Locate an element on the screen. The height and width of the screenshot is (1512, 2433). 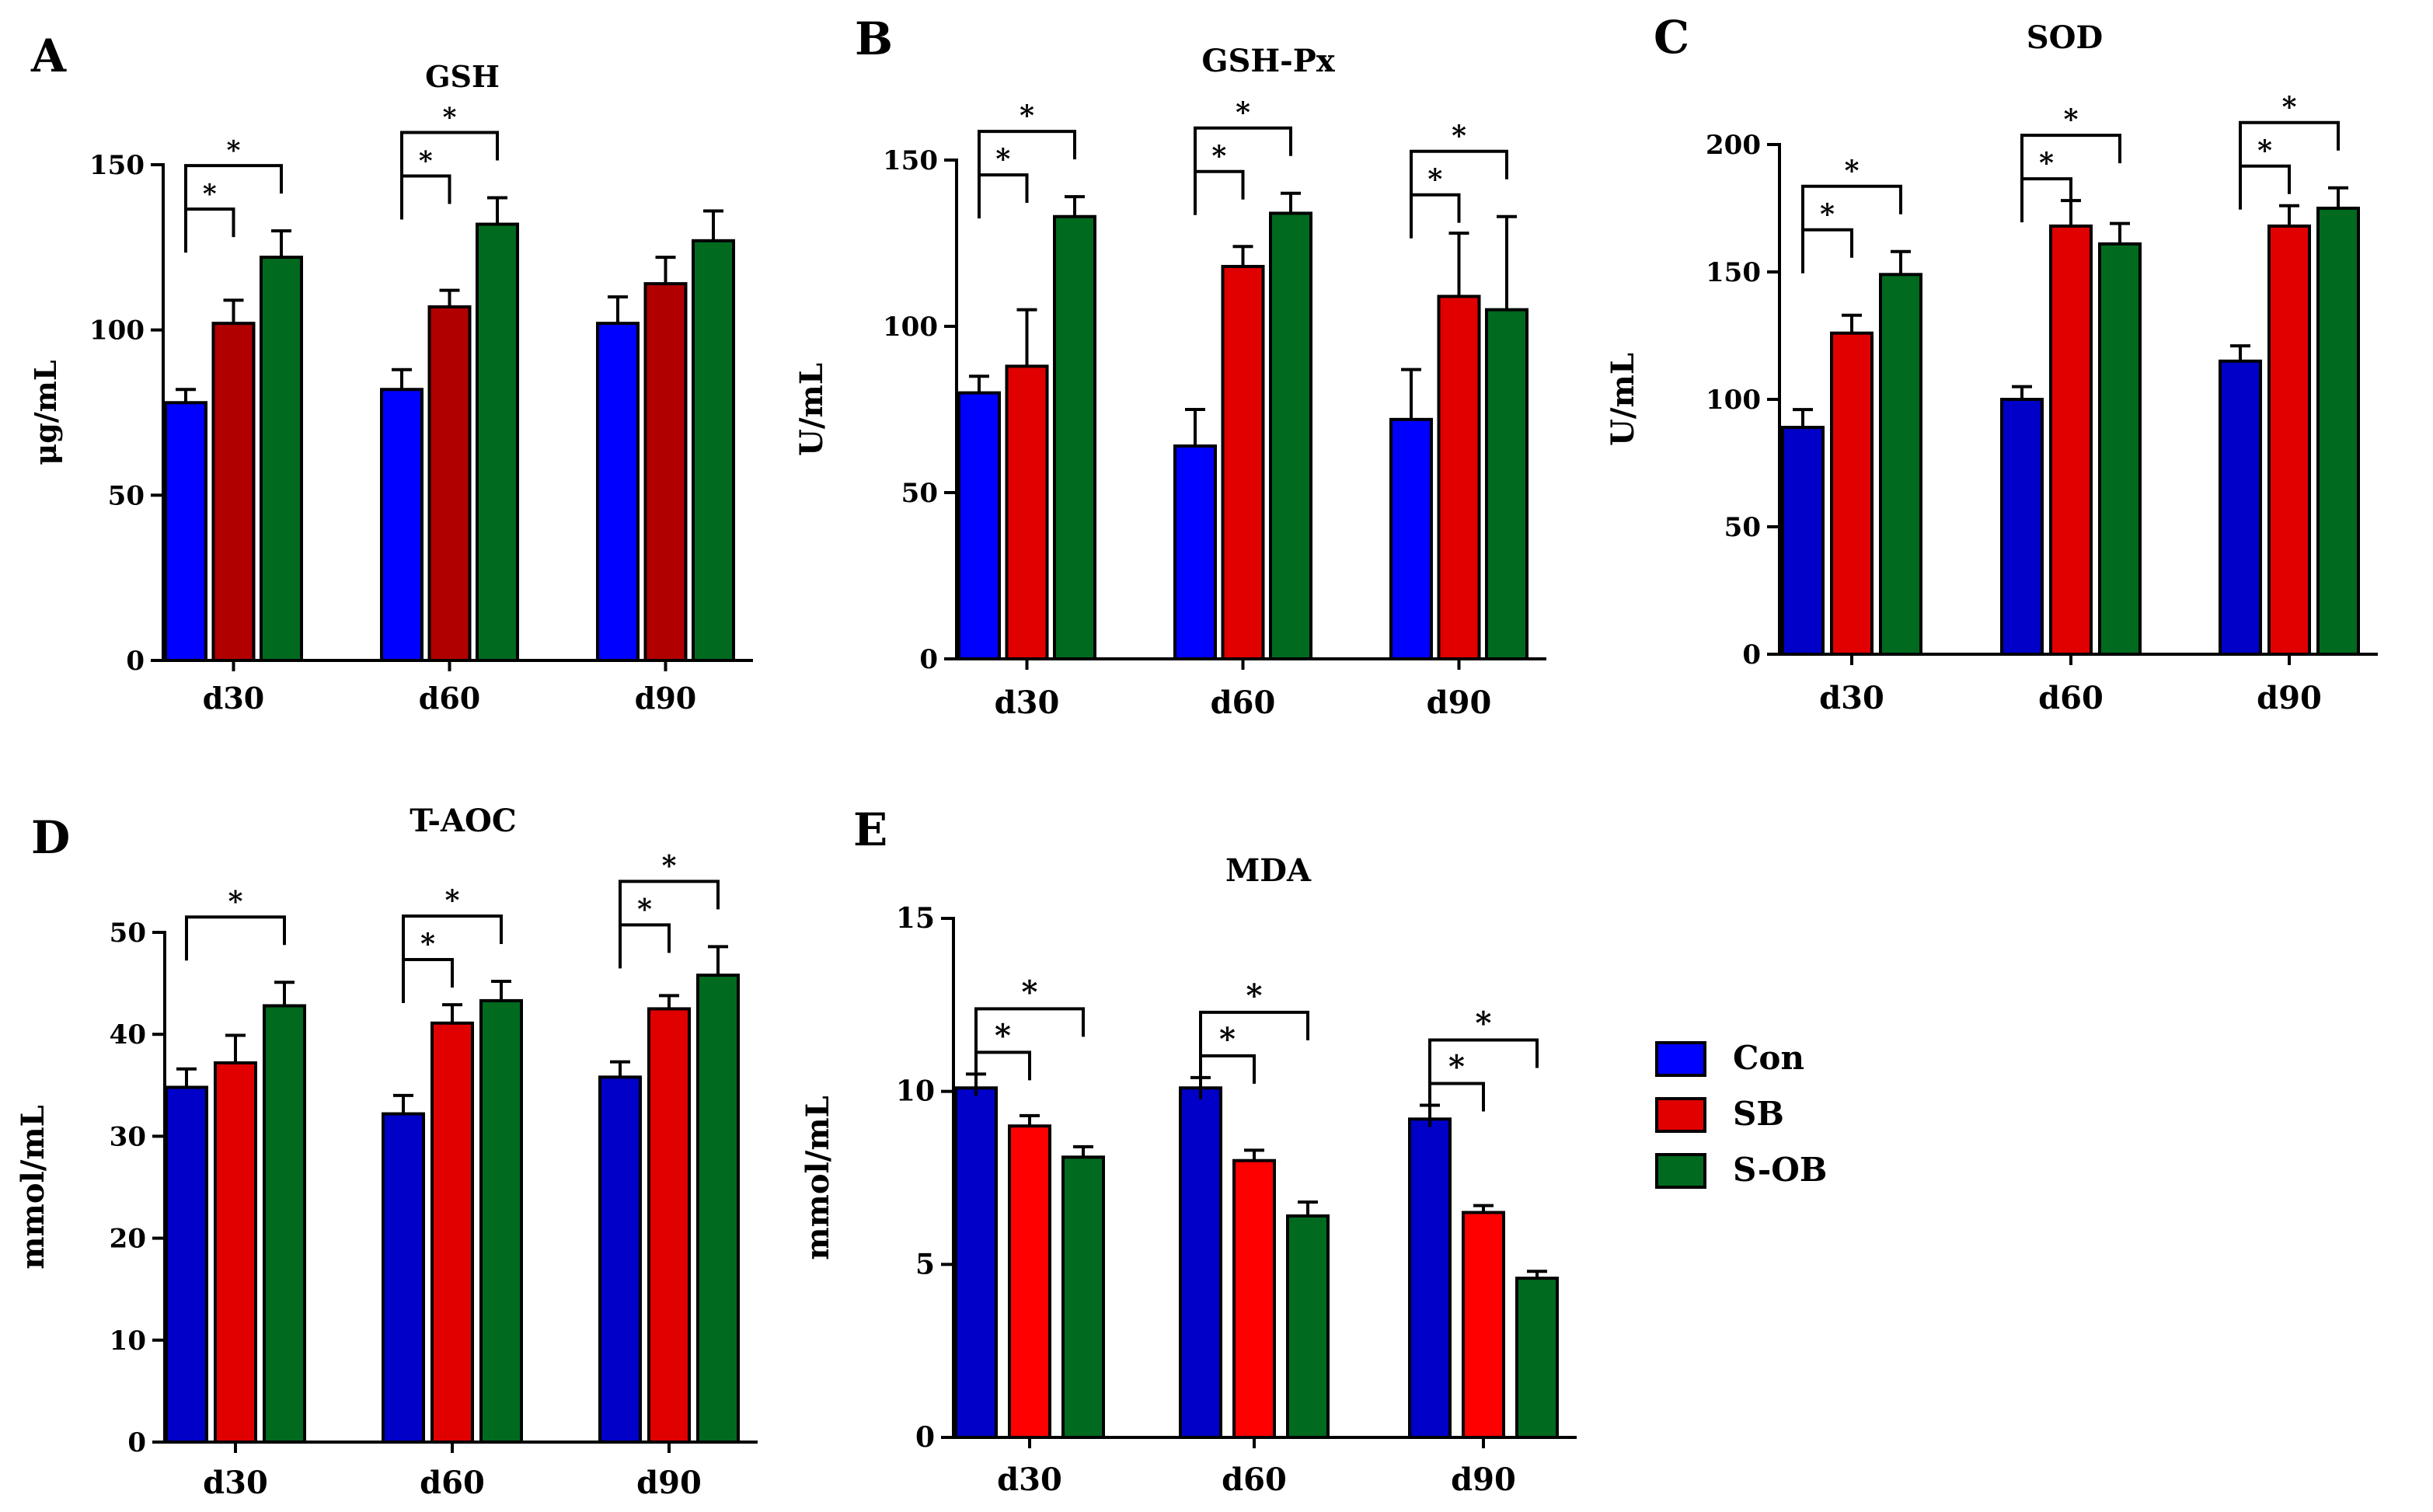
legend-swatch-con is located at coordinates (1680, 1059).